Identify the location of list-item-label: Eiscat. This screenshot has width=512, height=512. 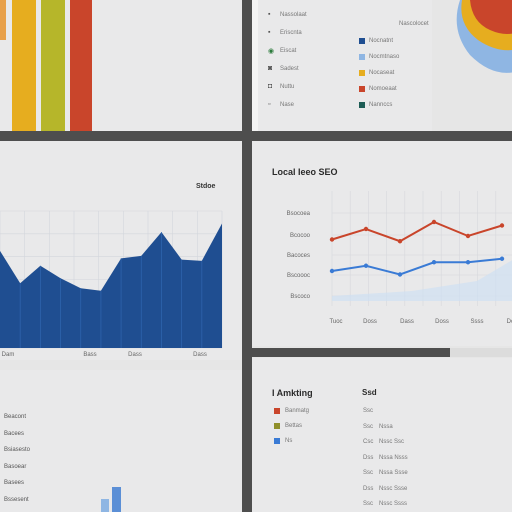
(288, 51).